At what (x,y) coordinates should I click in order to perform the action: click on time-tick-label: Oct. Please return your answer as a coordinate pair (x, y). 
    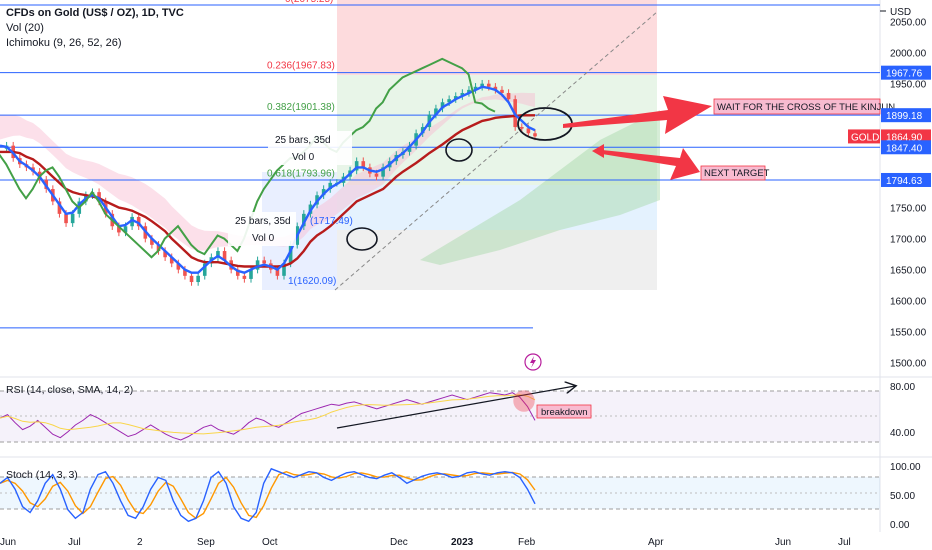
    Looking at the image, I should click on (270, 542).